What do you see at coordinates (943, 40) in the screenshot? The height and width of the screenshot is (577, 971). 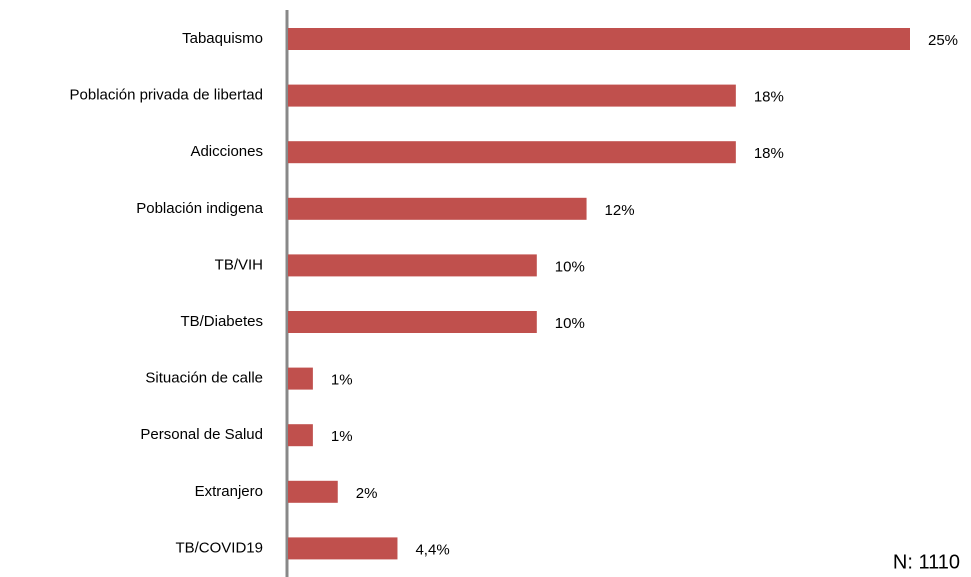 I see `value-label: 25%` at bounding box center [943, 40].